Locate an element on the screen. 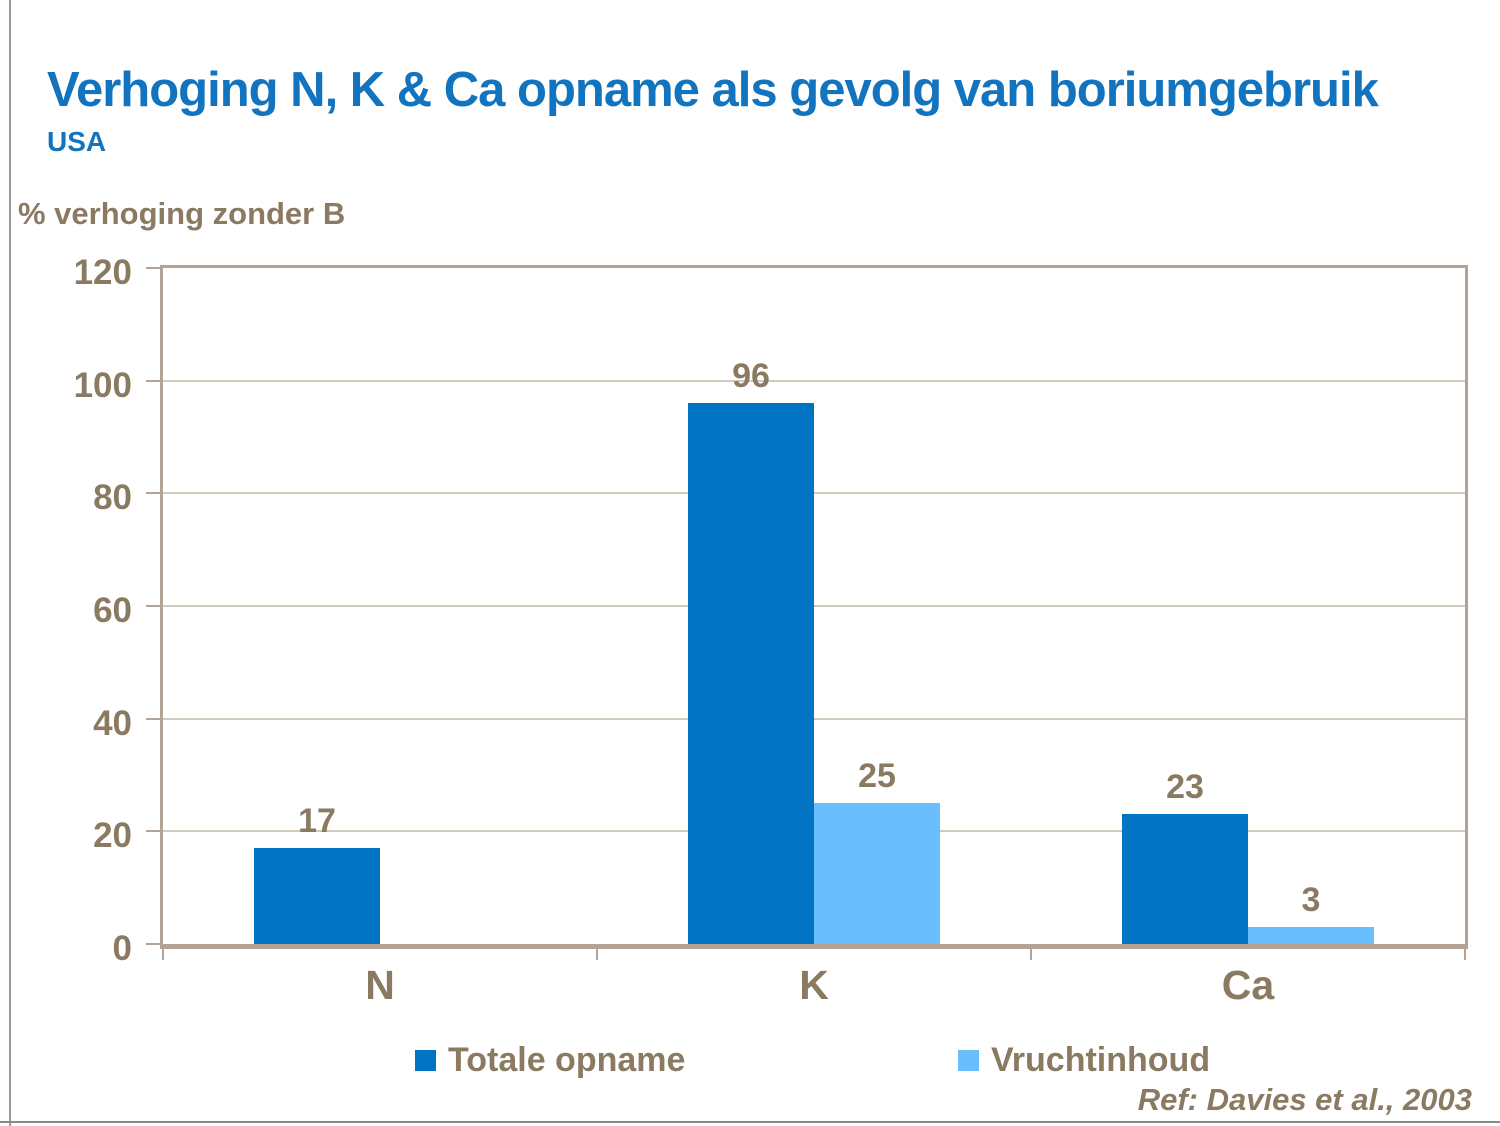 This screenshot has height=1126, width=1500. bar-K-totale-opname is located at coordinates (751, 673).